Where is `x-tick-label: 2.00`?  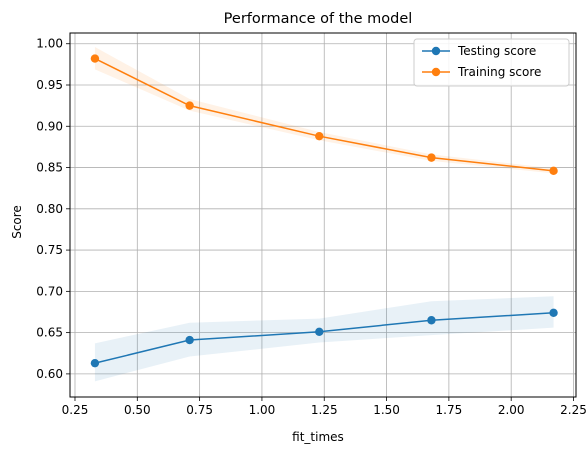
x-tick-label: 2.00 is located at coordinates (511, 410).